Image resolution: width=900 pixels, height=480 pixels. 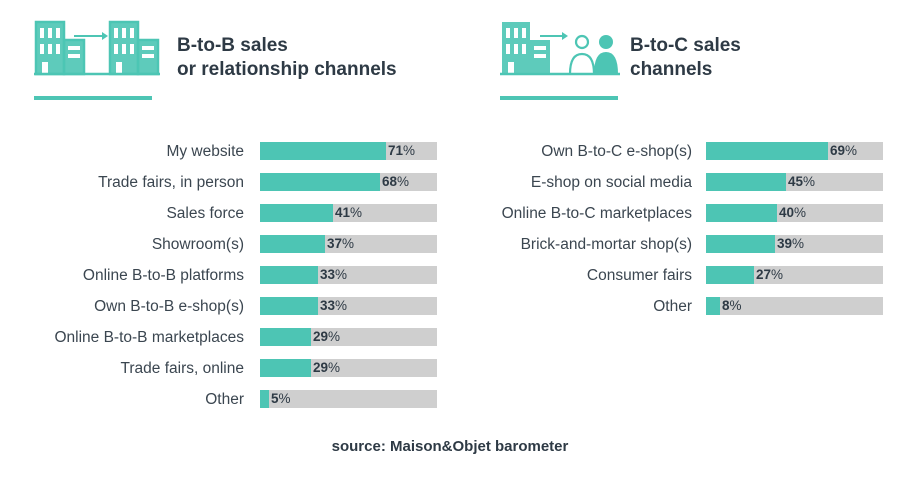 I want to click on bar-track: 45%, so click(x=794, y=182).